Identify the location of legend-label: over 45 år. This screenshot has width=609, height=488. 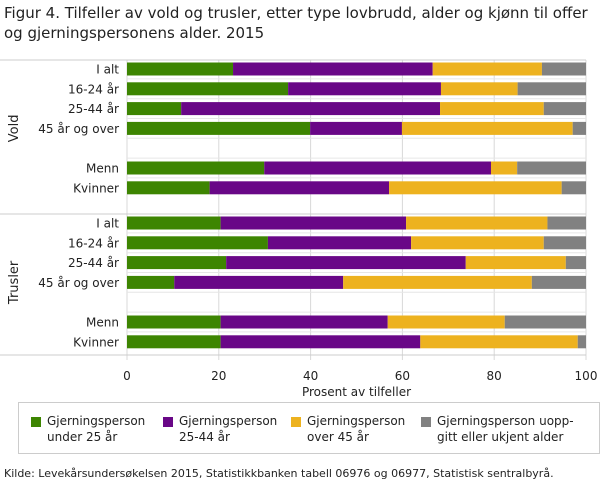
(338, 437).